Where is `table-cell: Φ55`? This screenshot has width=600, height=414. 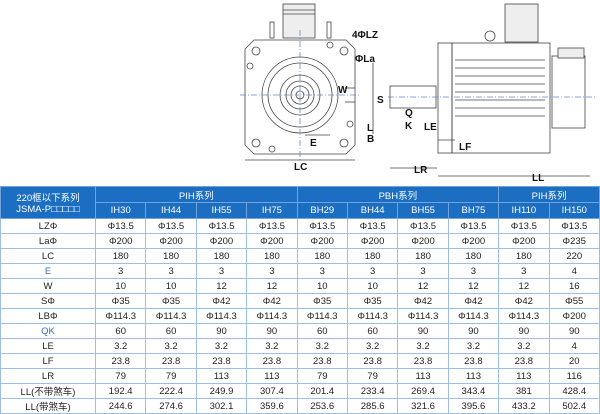 table-cell: Φ55 is located at coordinates (574, 301).